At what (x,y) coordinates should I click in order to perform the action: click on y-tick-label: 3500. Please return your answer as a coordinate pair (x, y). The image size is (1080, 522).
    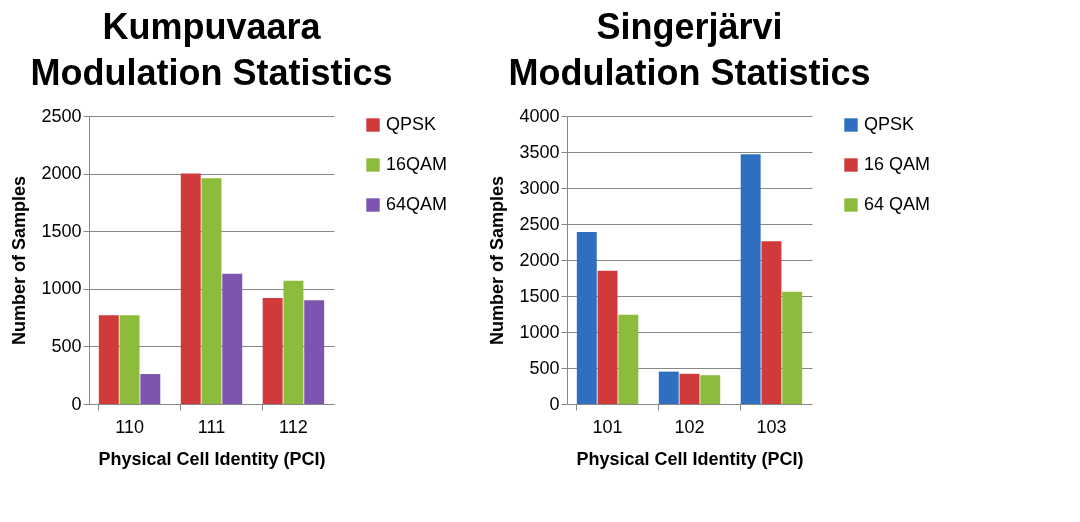
    Looking at the image, I should click on (539, 151).